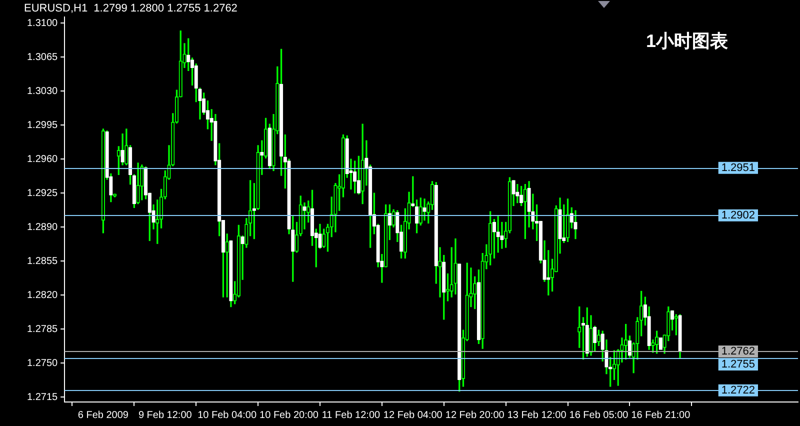 The image size is (800, 426). What do you see at coordinates (738, 168) in the screenshot?
I see `ref-line-label: 1.2951` at bounding box center [738, 168].